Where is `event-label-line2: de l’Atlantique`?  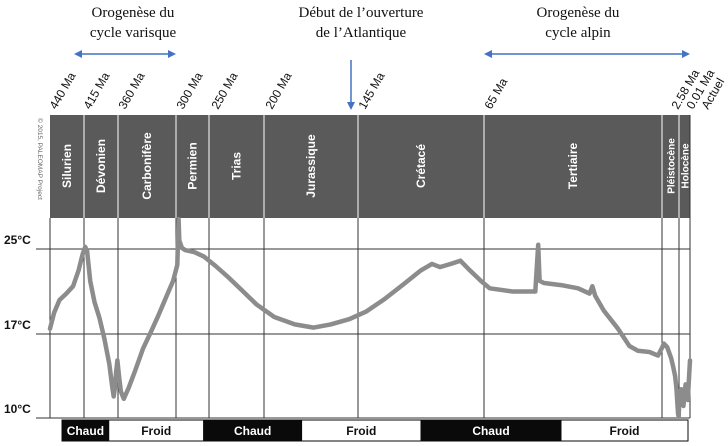
event-label-line2: de l’Atlantique is located at coordinates (361, 33).